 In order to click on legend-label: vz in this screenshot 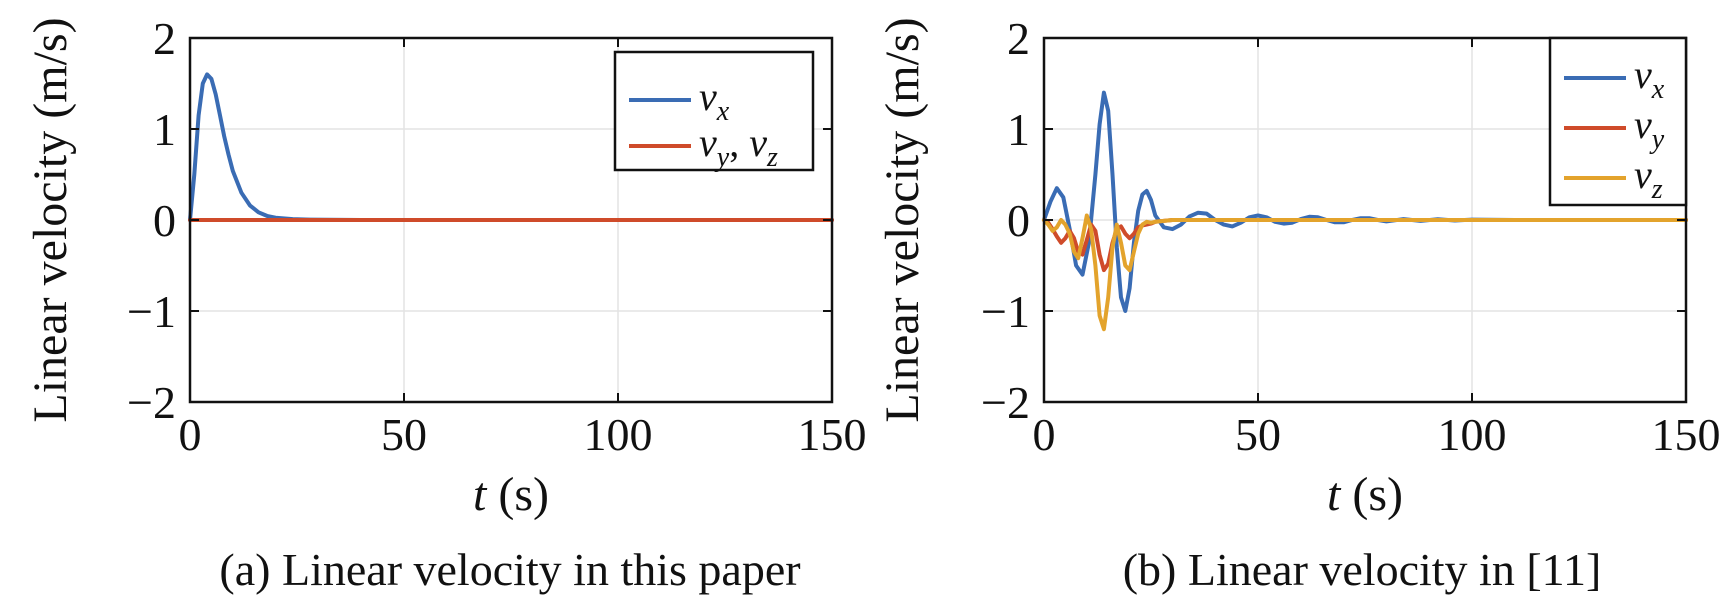, I will do `click(1648, 178)`.